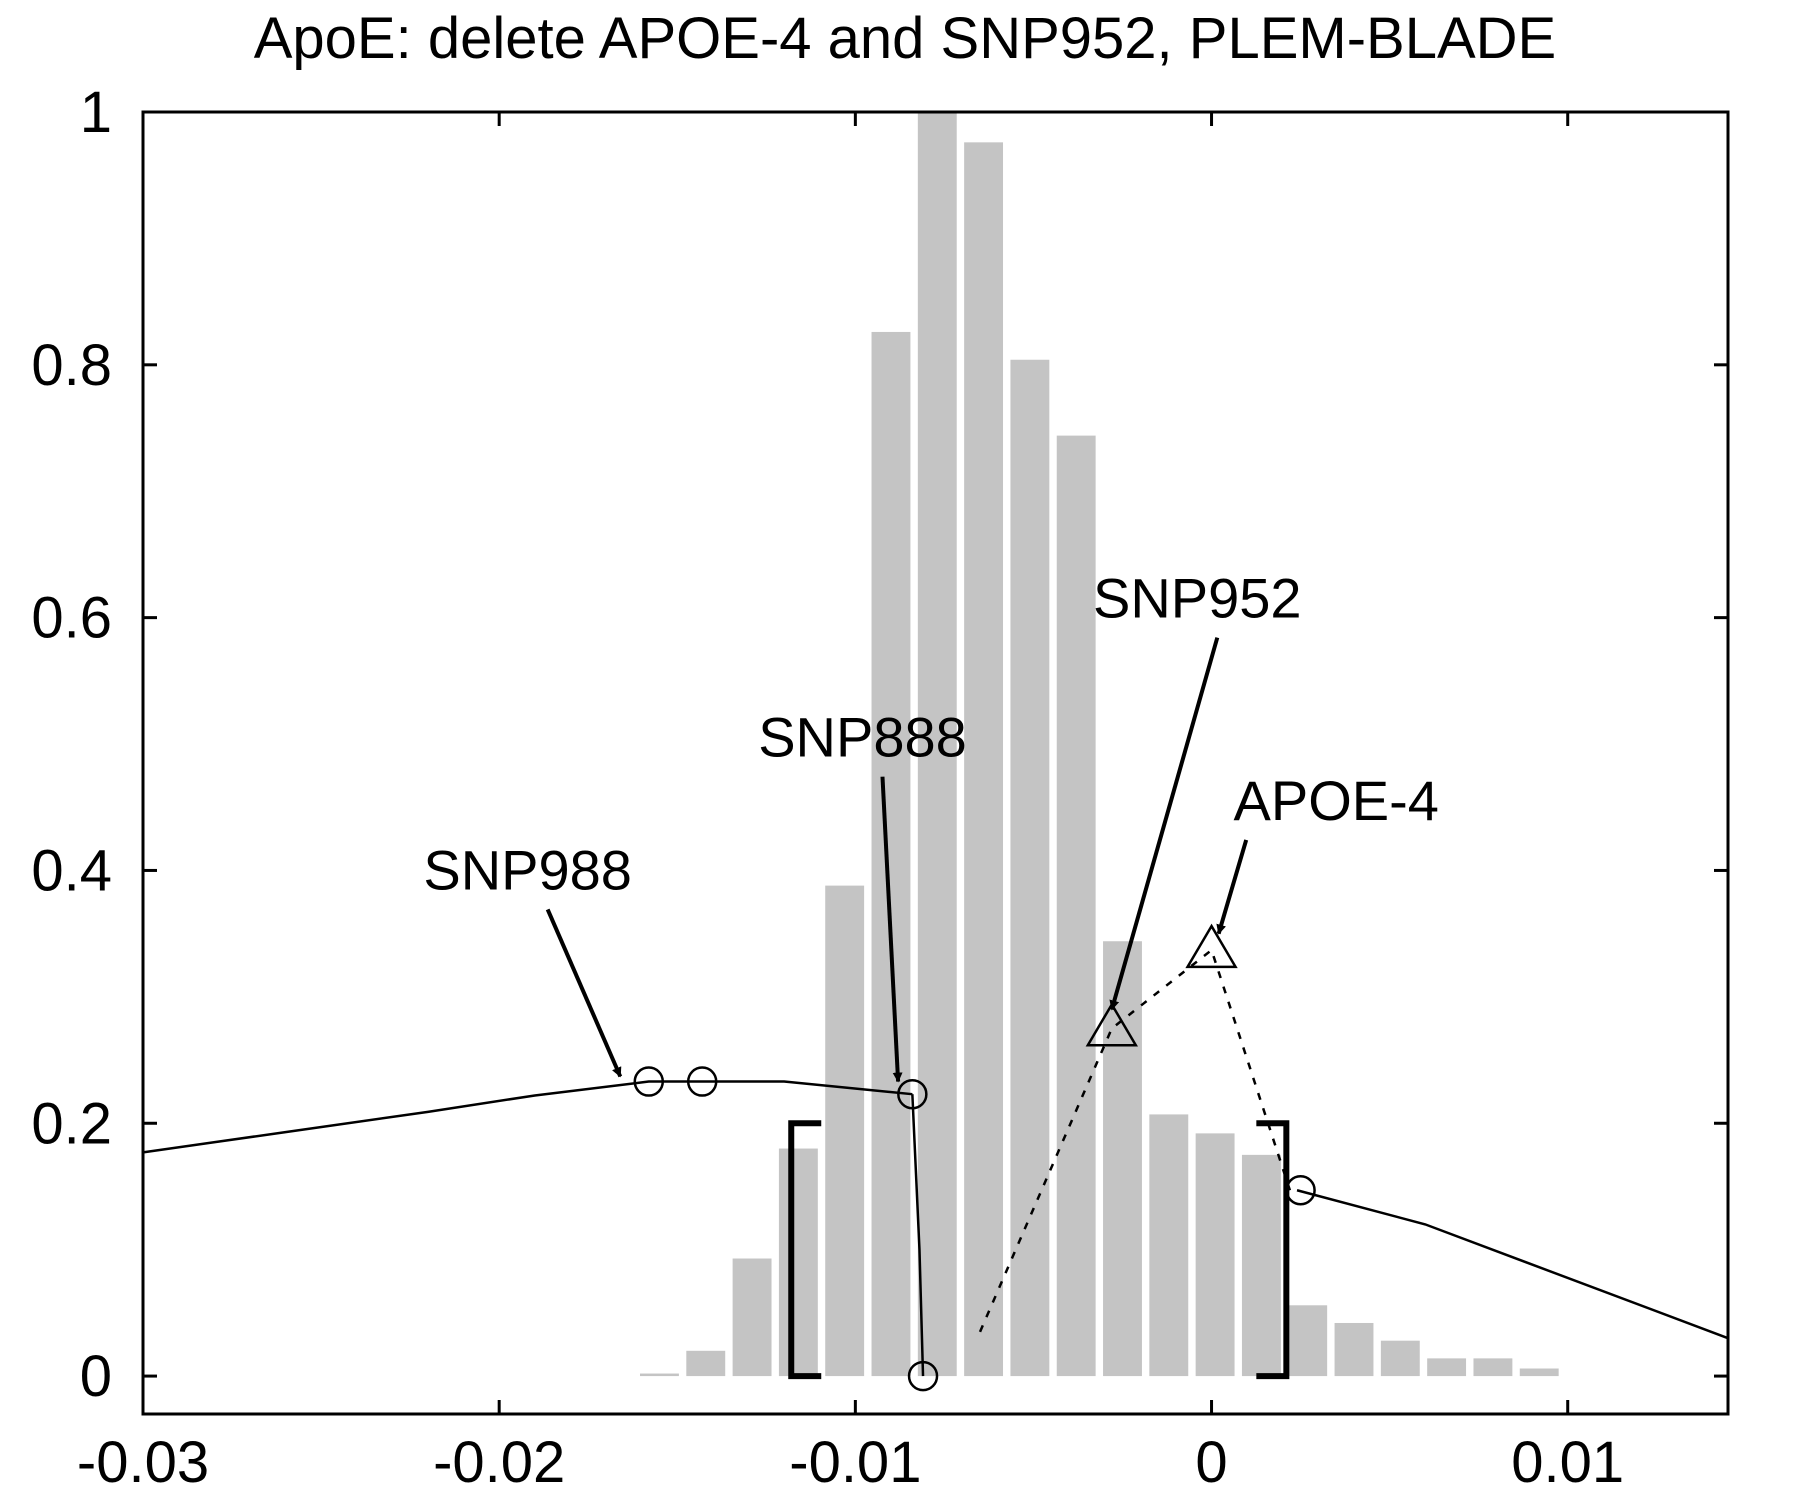 The height and width of the screenshot is (1501, 1800). Describe the element at coordinates (1197, 598) in the screenshot. I see `annotation-label: SNP952` at that location.